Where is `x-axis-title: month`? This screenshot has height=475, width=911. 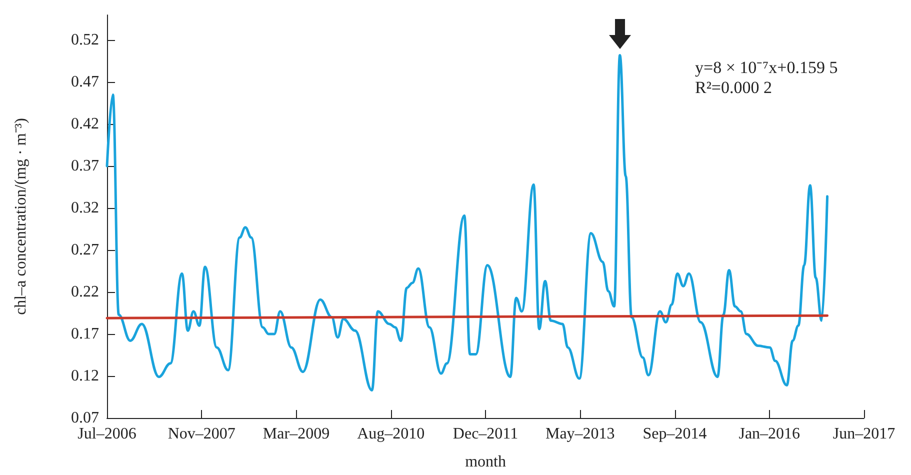
x-axis-title: month is located at coordinates (485, 462).